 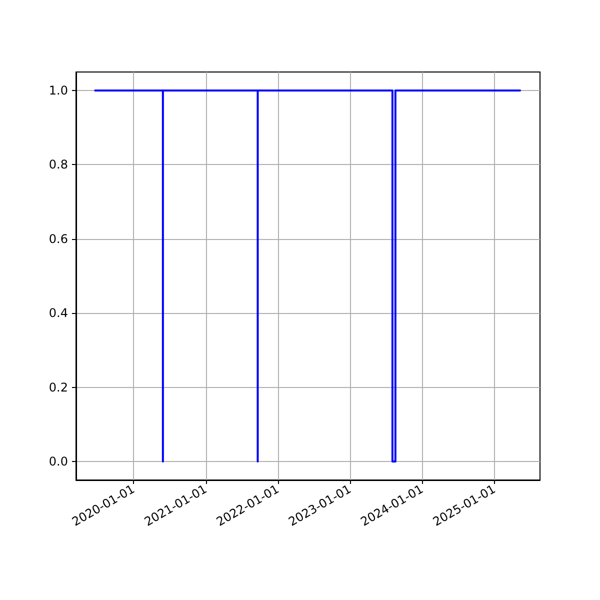 I want to click on y-tick-label: 0.8, so click(x=58, y=165).